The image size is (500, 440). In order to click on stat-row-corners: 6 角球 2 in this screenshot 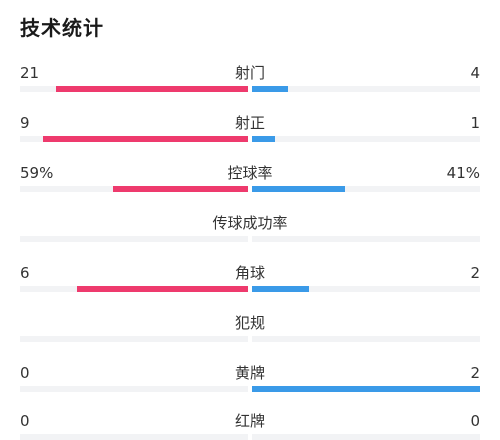, I will do `click(250, 283)`.